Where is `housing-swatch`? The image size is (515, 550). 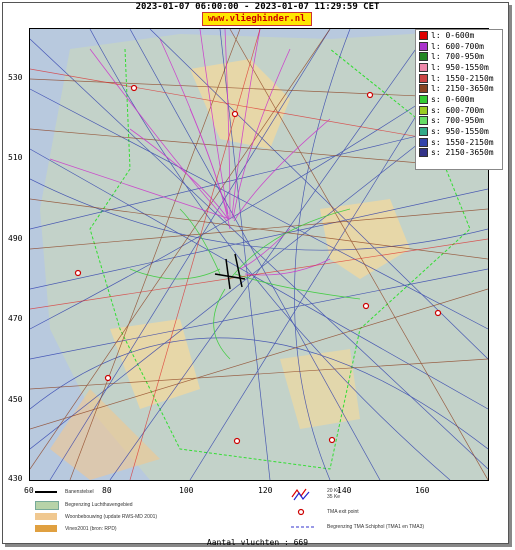 housing-swatch is located at coordinates (46, 516).